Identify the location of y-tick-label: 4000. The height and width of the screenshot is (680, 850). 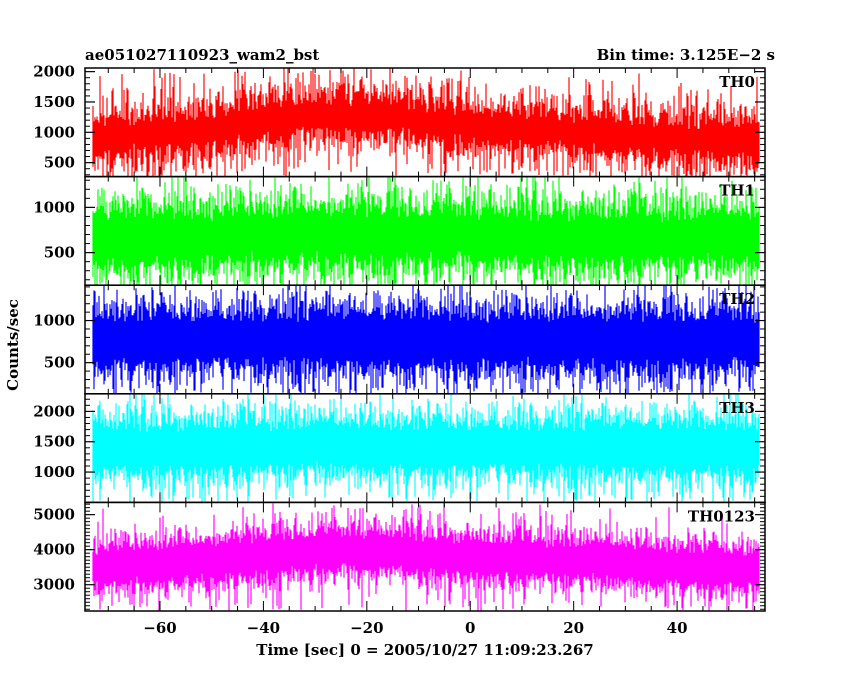
(54, 550).